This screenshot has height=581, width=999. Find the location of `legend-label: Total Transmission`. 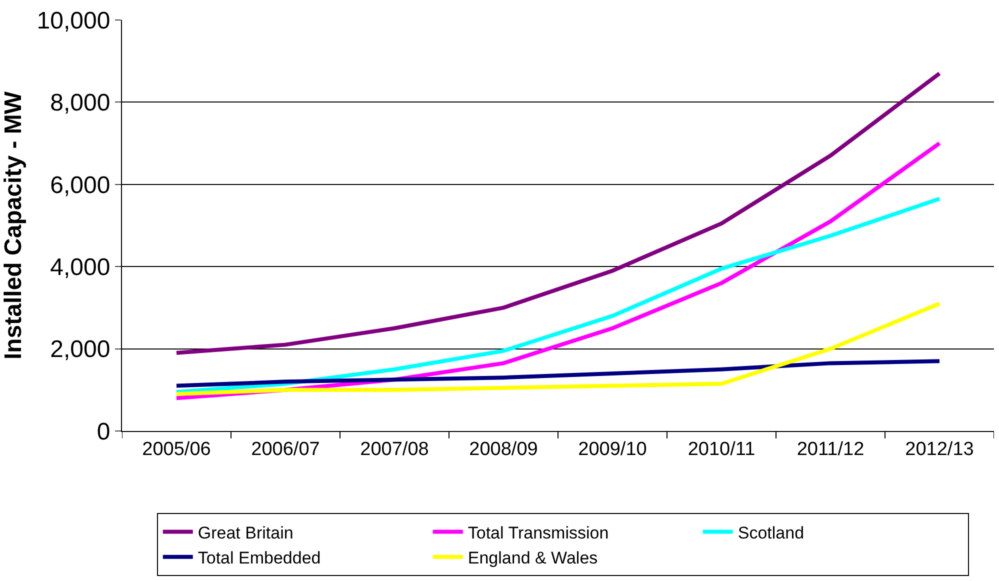

legend-label: Total Transmission is located at coordinates (538, 532).